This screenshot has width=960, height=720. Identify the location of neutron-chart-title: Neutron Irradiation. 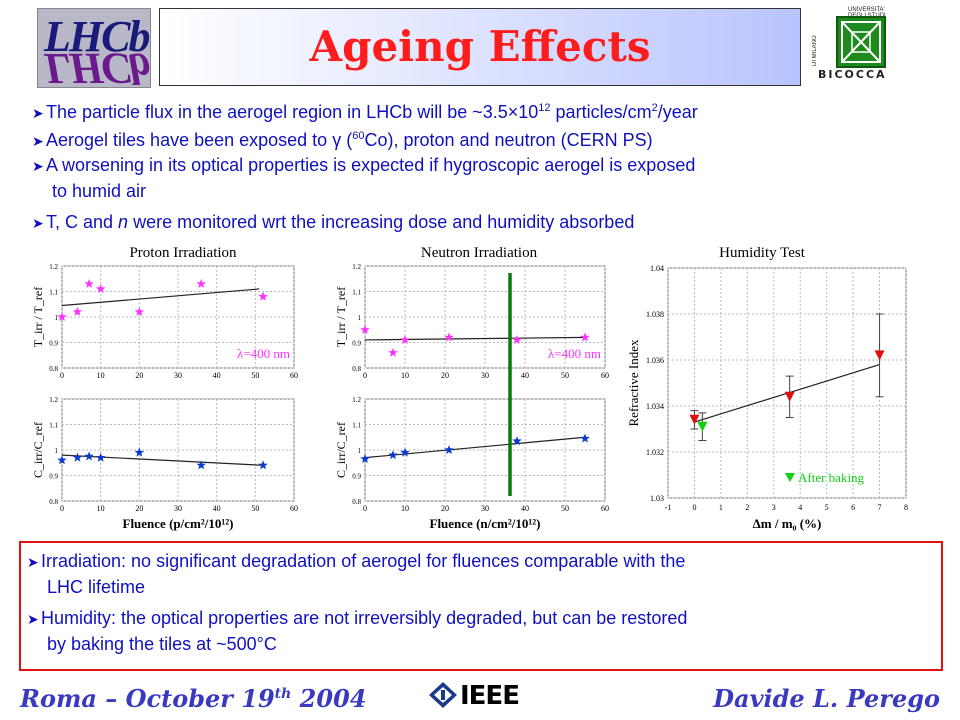
(479, 253).